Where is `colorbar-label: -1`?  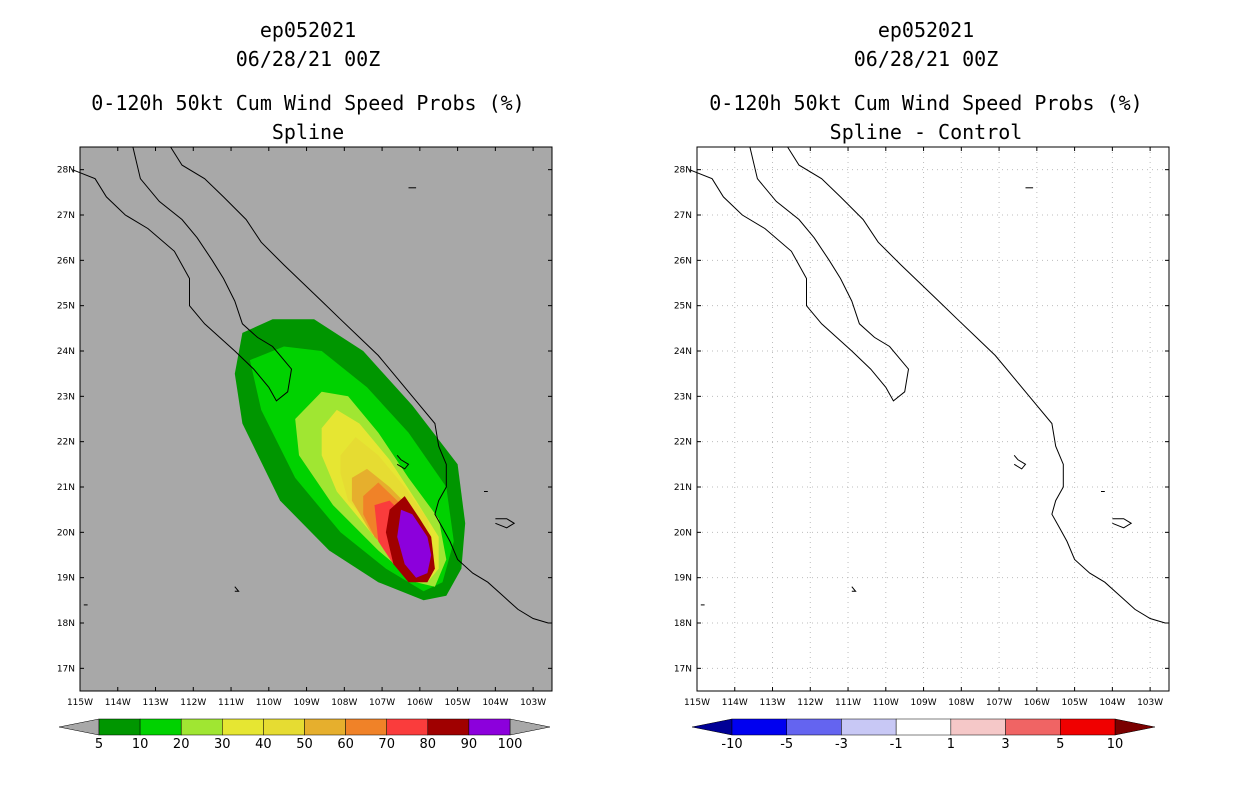 colorbar-label: -1 is located at coordinates (896, 744).